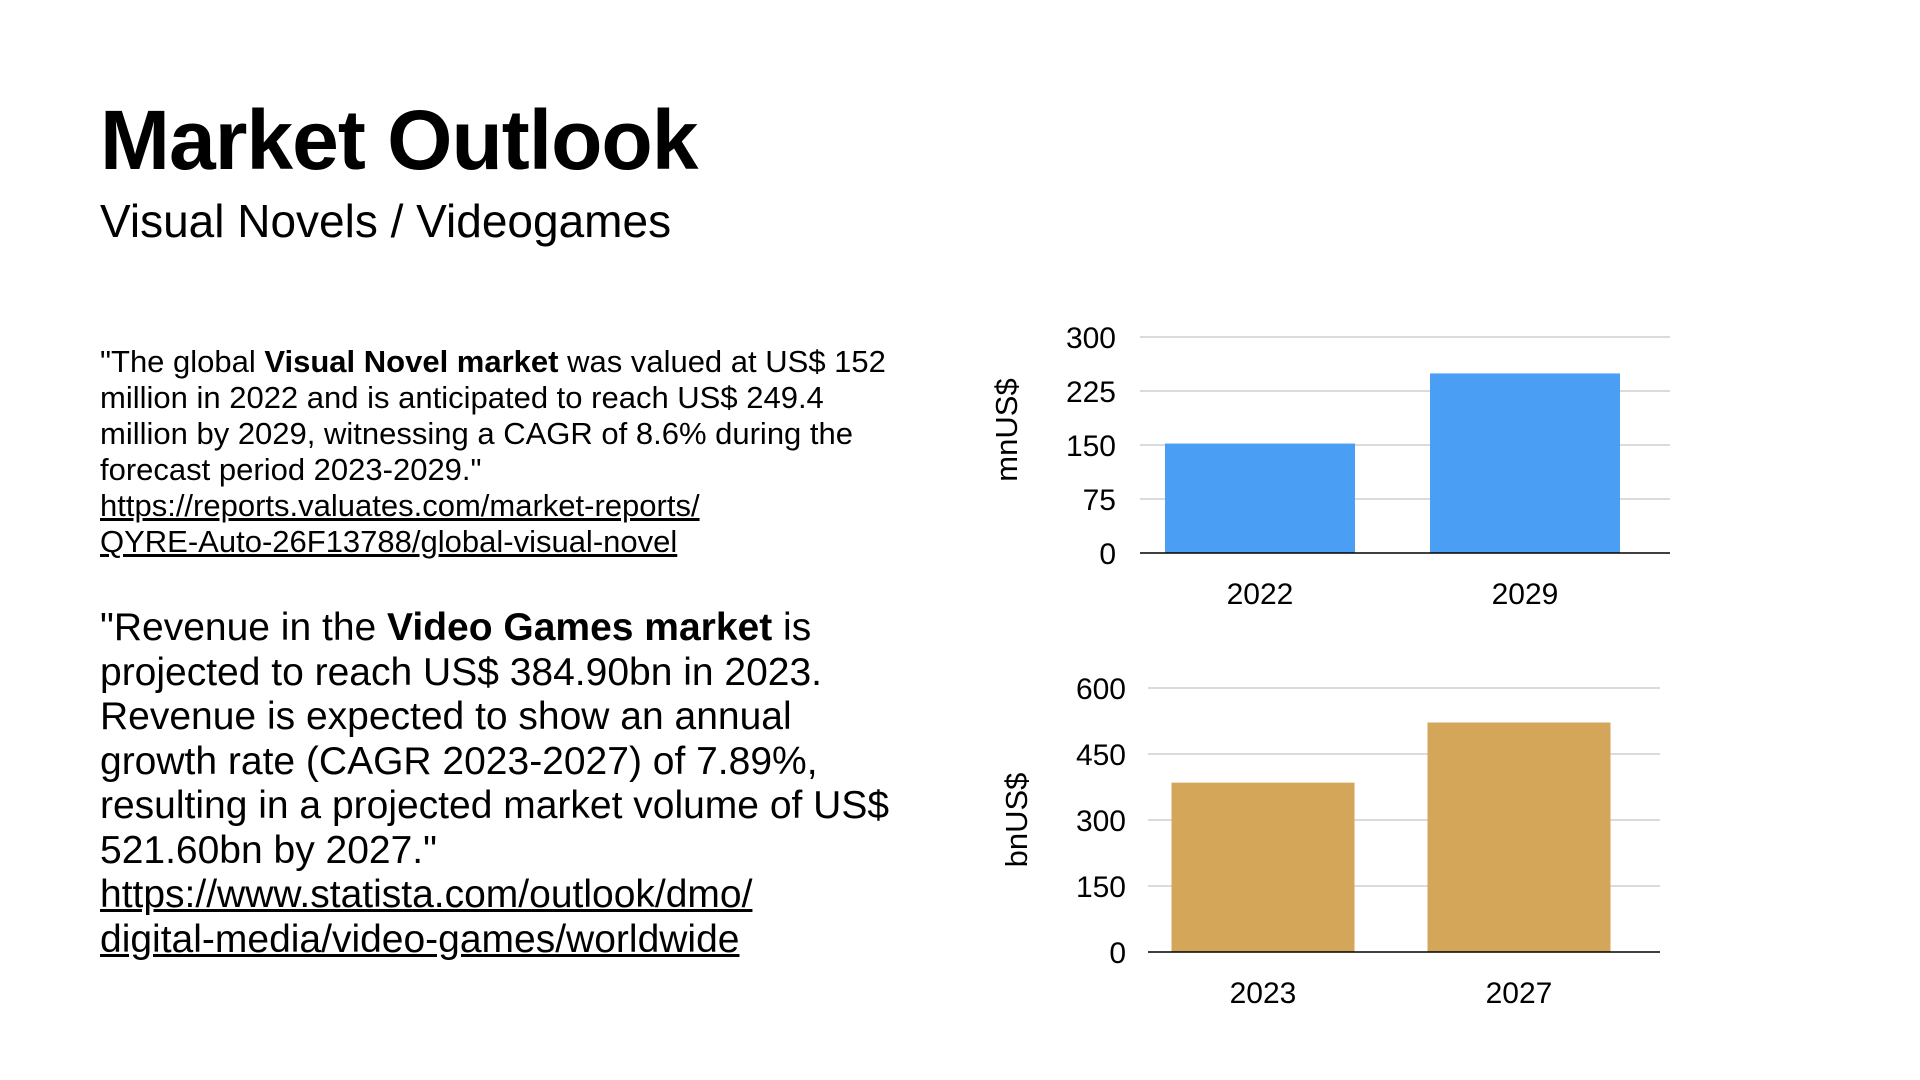 This screenshot has height=1080, width=1920. What do you see at coordinates (399, 140) in the screenshot?
I see `slide-title: Market Outlook` at bounding box center [399, 140].